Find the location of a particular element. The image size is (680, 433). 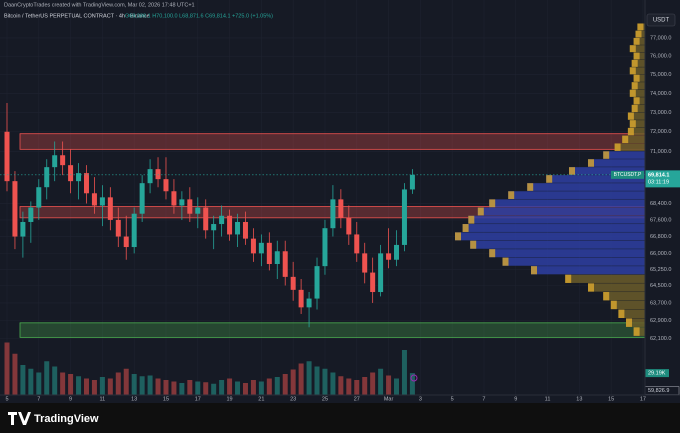

x-tick-label: 9 is located at coordinates (70, 399).